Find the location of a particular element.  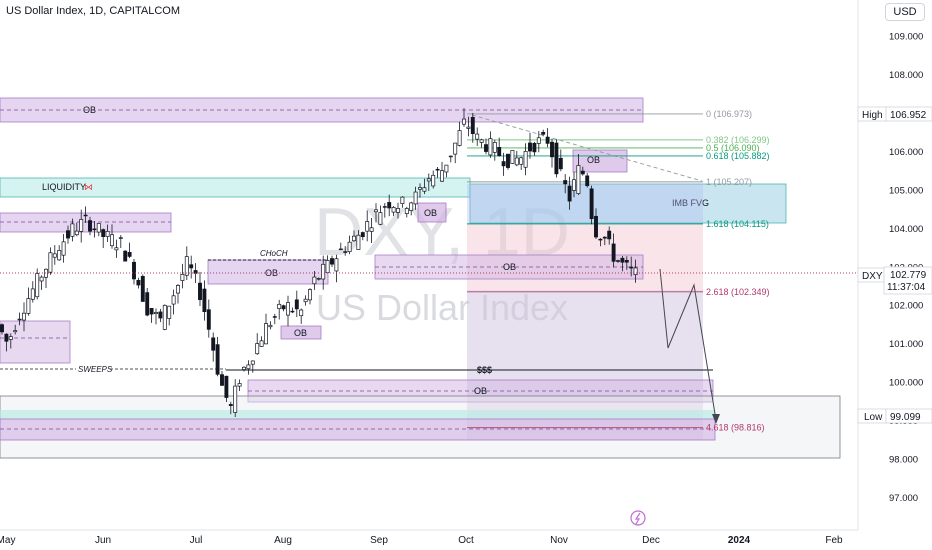

y-tick-label: 100.000 is located at coordinates (906, 383).